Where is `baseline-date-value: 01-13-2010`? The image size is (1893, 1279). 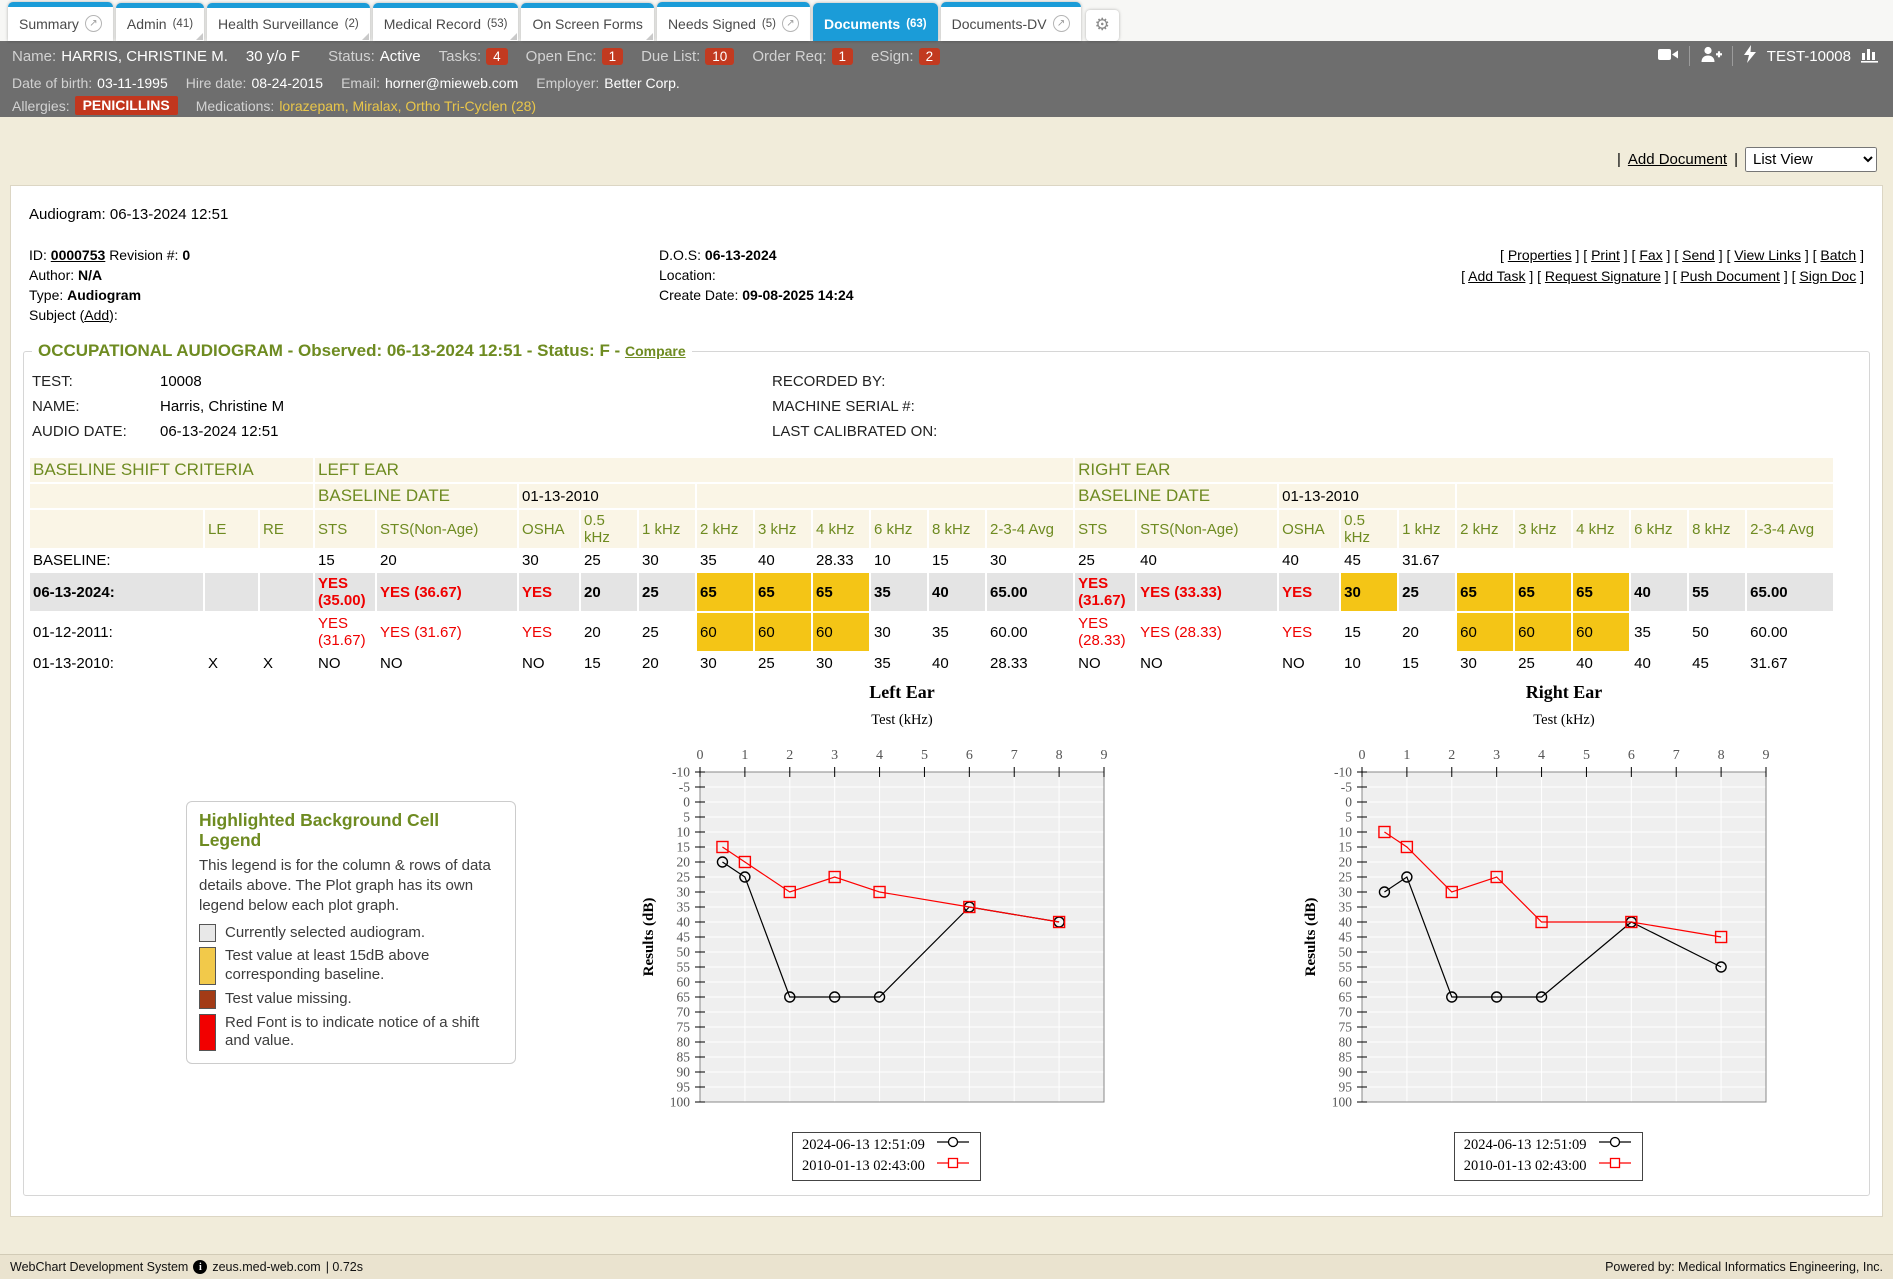
baseline-date-value: 01-13-2010 is located at coordinates (607, 496).